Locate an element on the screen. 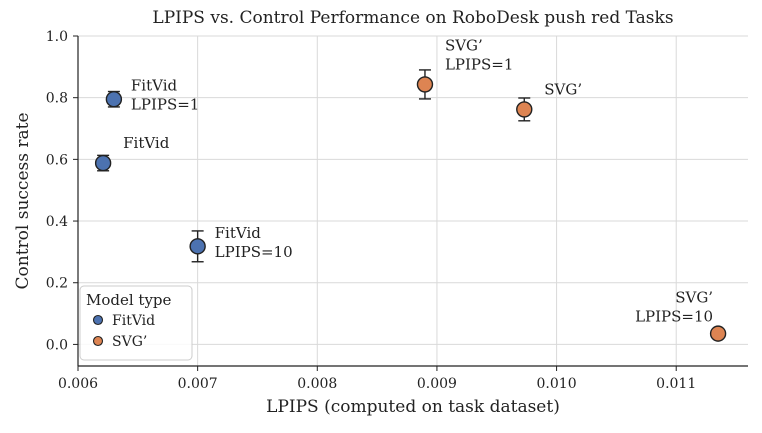  x-tick-label: 0.006 is located at coordinates (78, 384).